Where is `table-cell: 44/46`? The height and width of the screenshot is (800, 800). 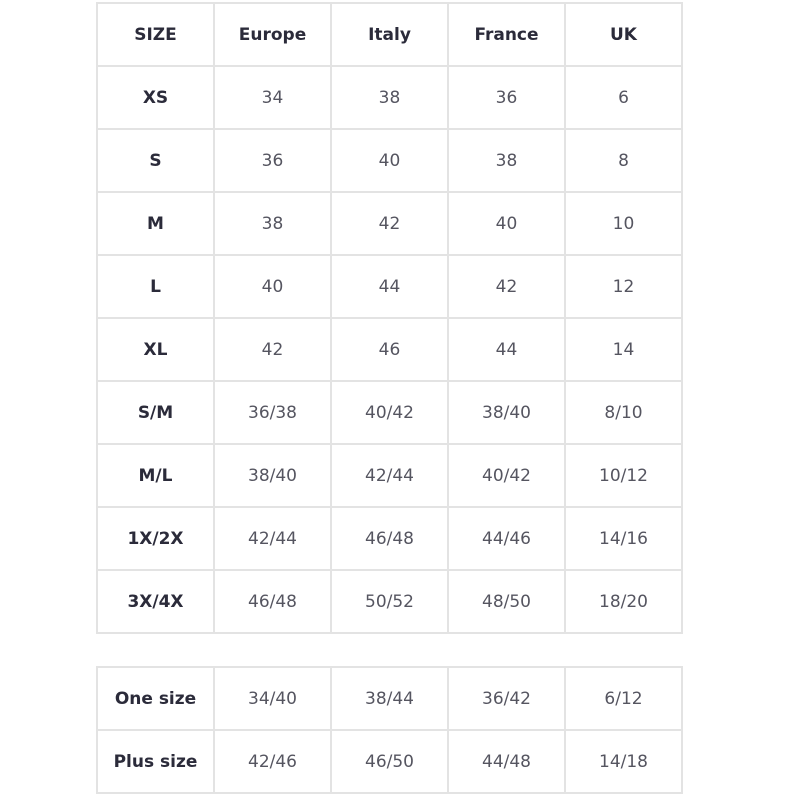 table-cell: 44/46 is located at coordinates (506, 538).